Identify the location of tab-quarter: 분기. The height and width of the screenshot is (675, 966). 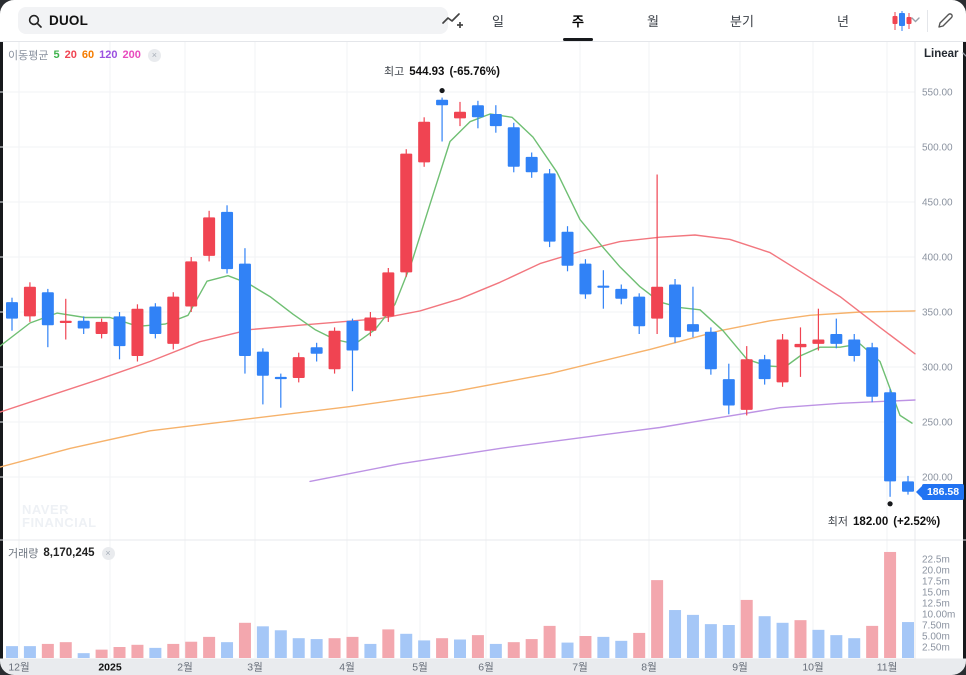
(742, 21).